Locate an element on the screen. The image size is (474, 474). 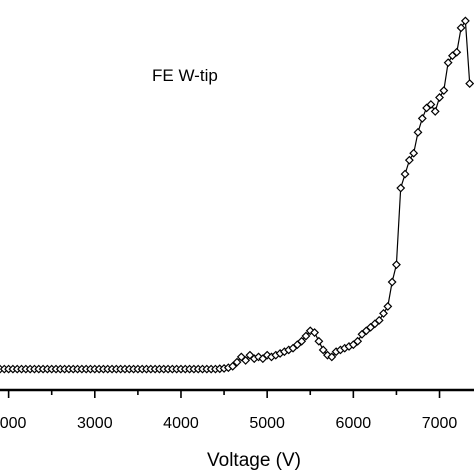
x-tick-label: 2000 is located at coordinates (13, 423).